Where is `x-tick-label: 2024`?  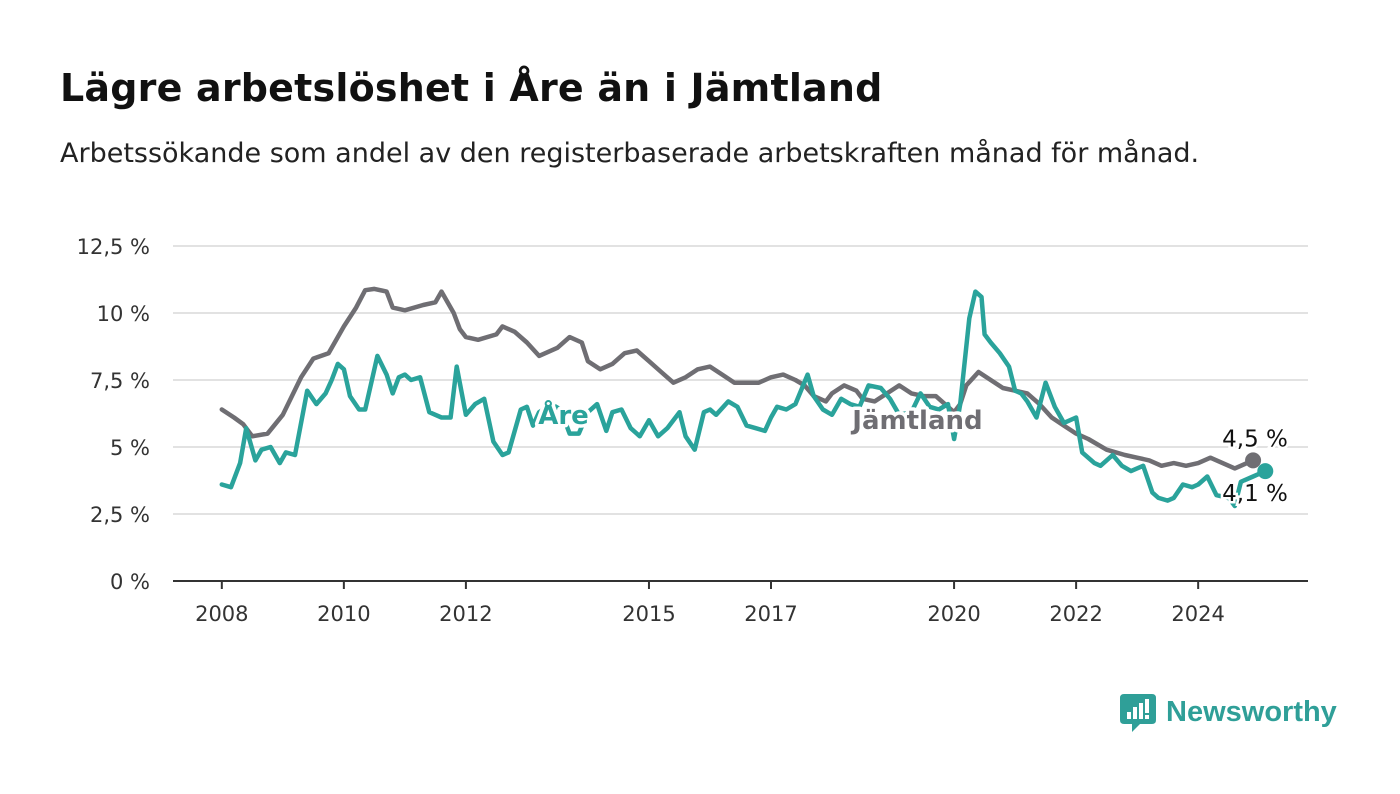 x-tick-label: 2024 is located at coordinates (1197, 614).